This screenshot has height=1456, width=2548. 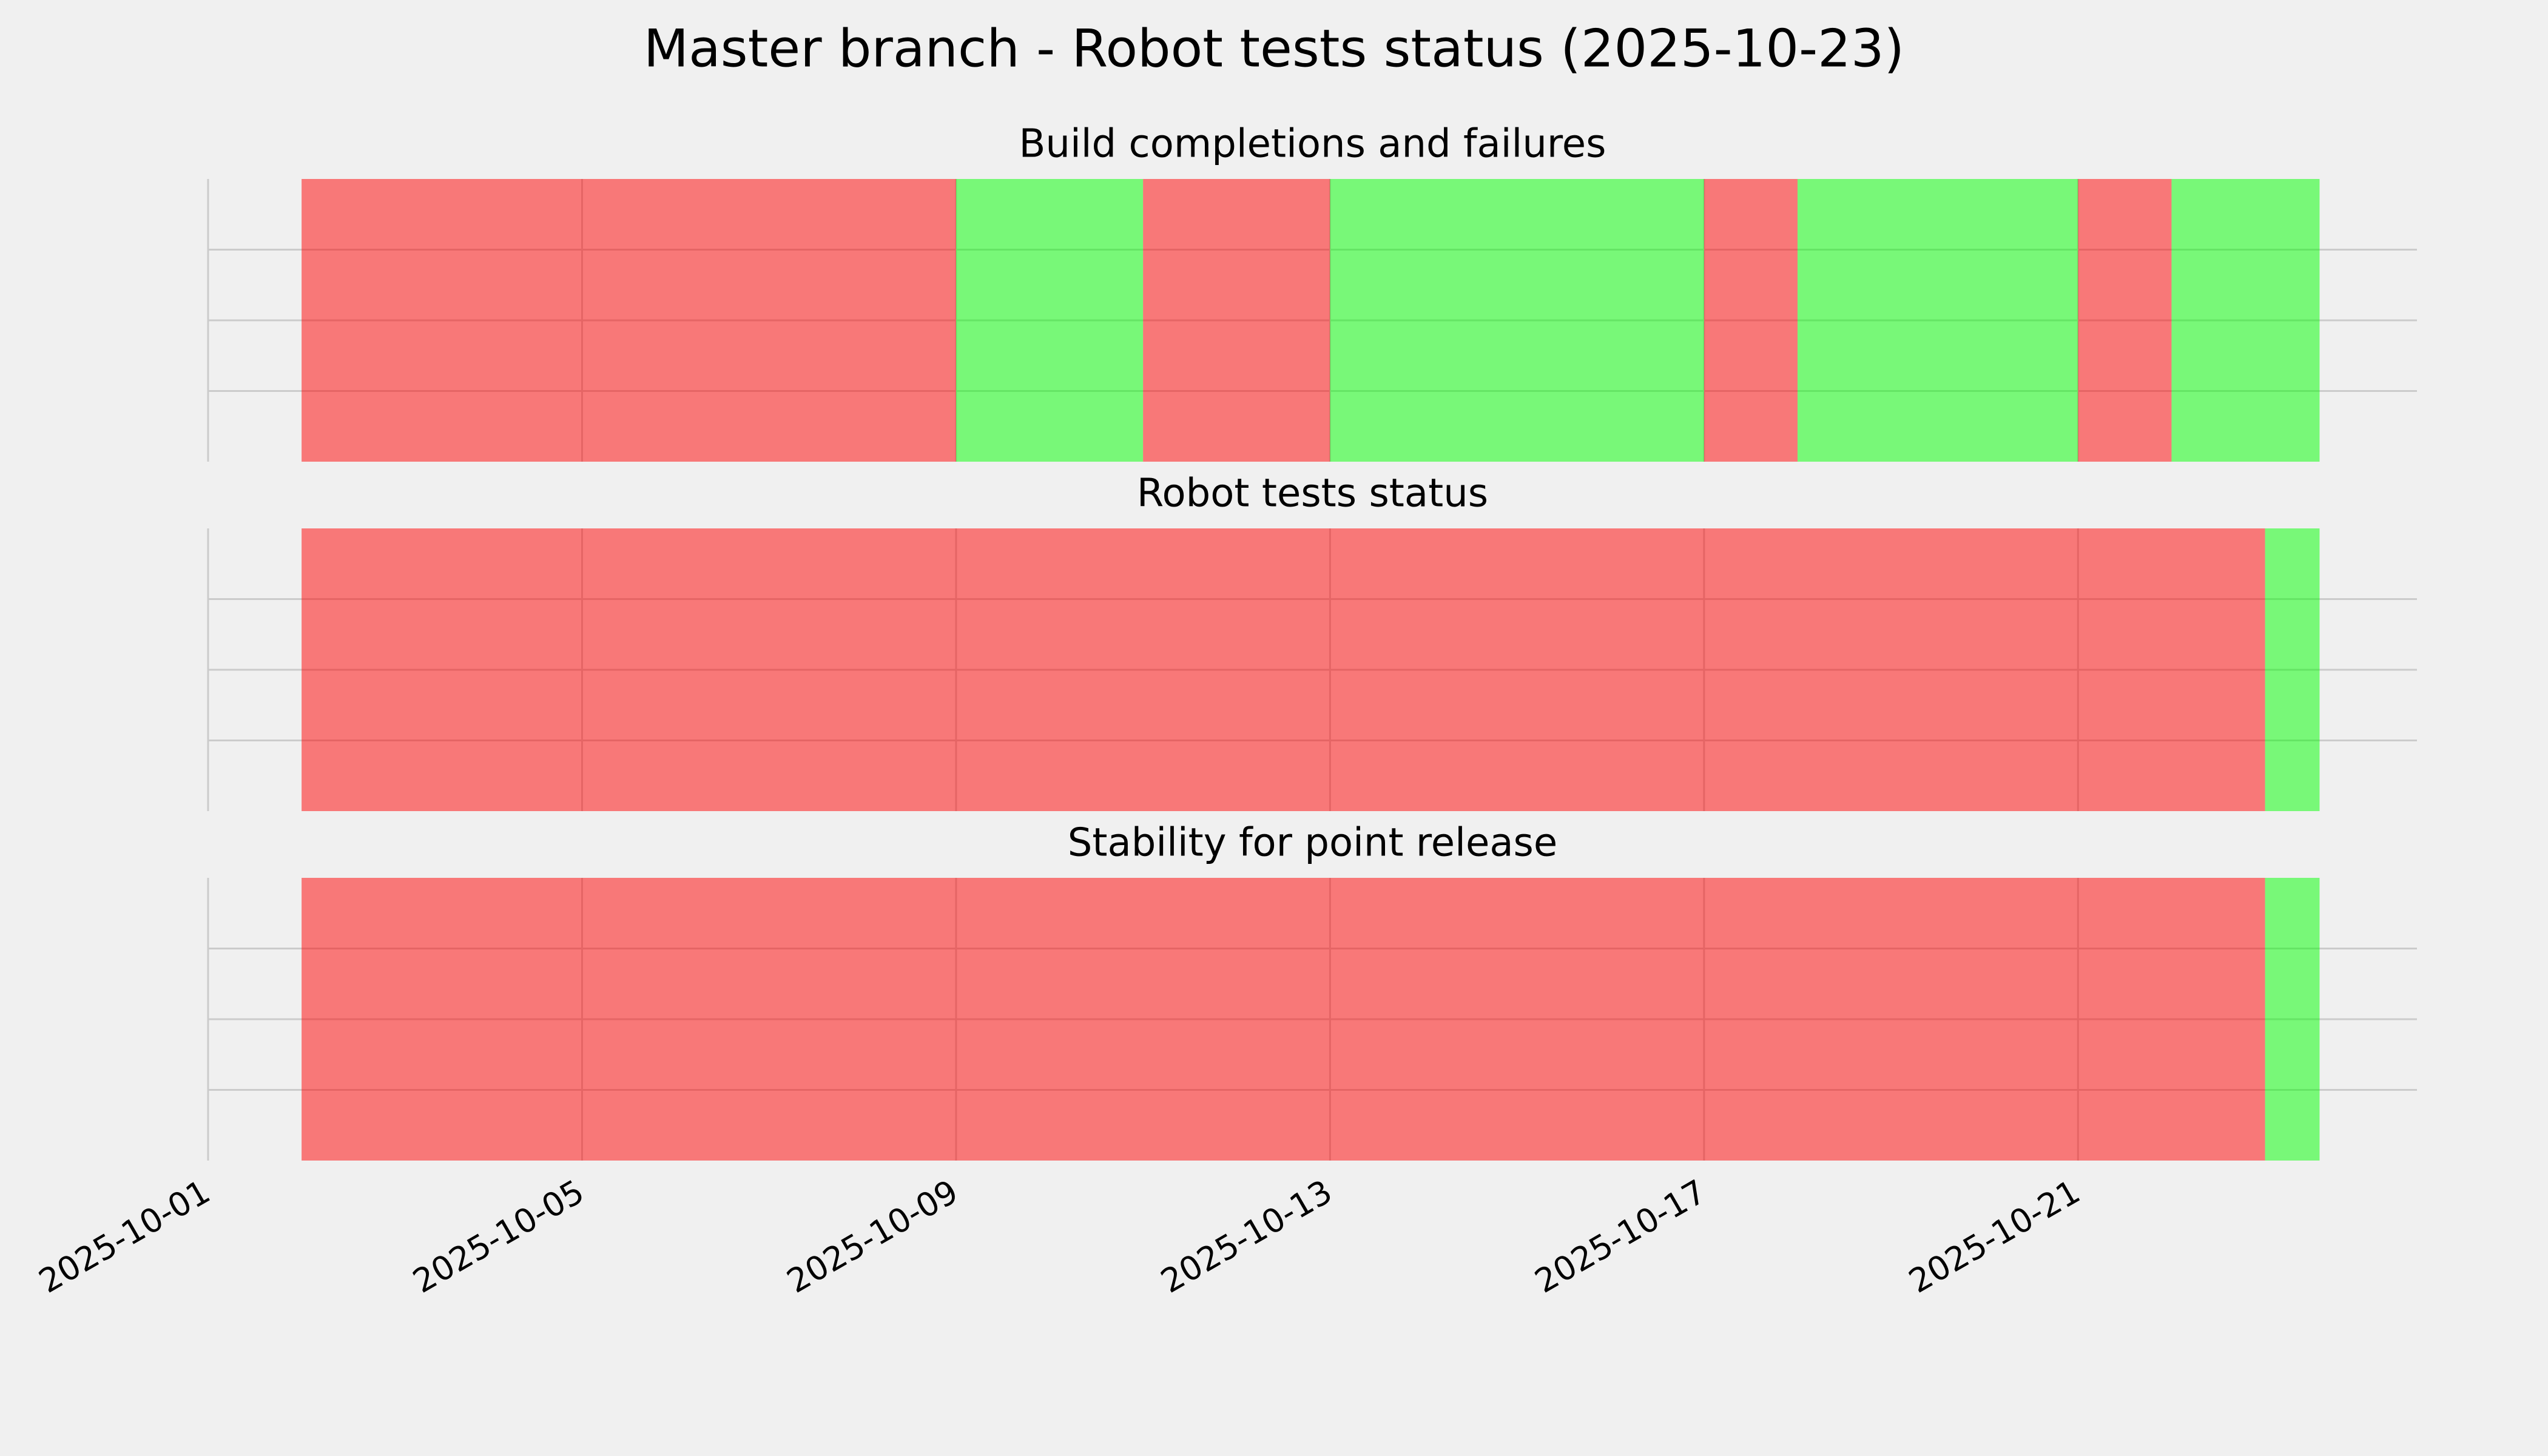 What do you see at coordinates (1312, 493) in the screenshot?
I see `subplot-title: Robot tests status` at bounding box center [1312, 493].